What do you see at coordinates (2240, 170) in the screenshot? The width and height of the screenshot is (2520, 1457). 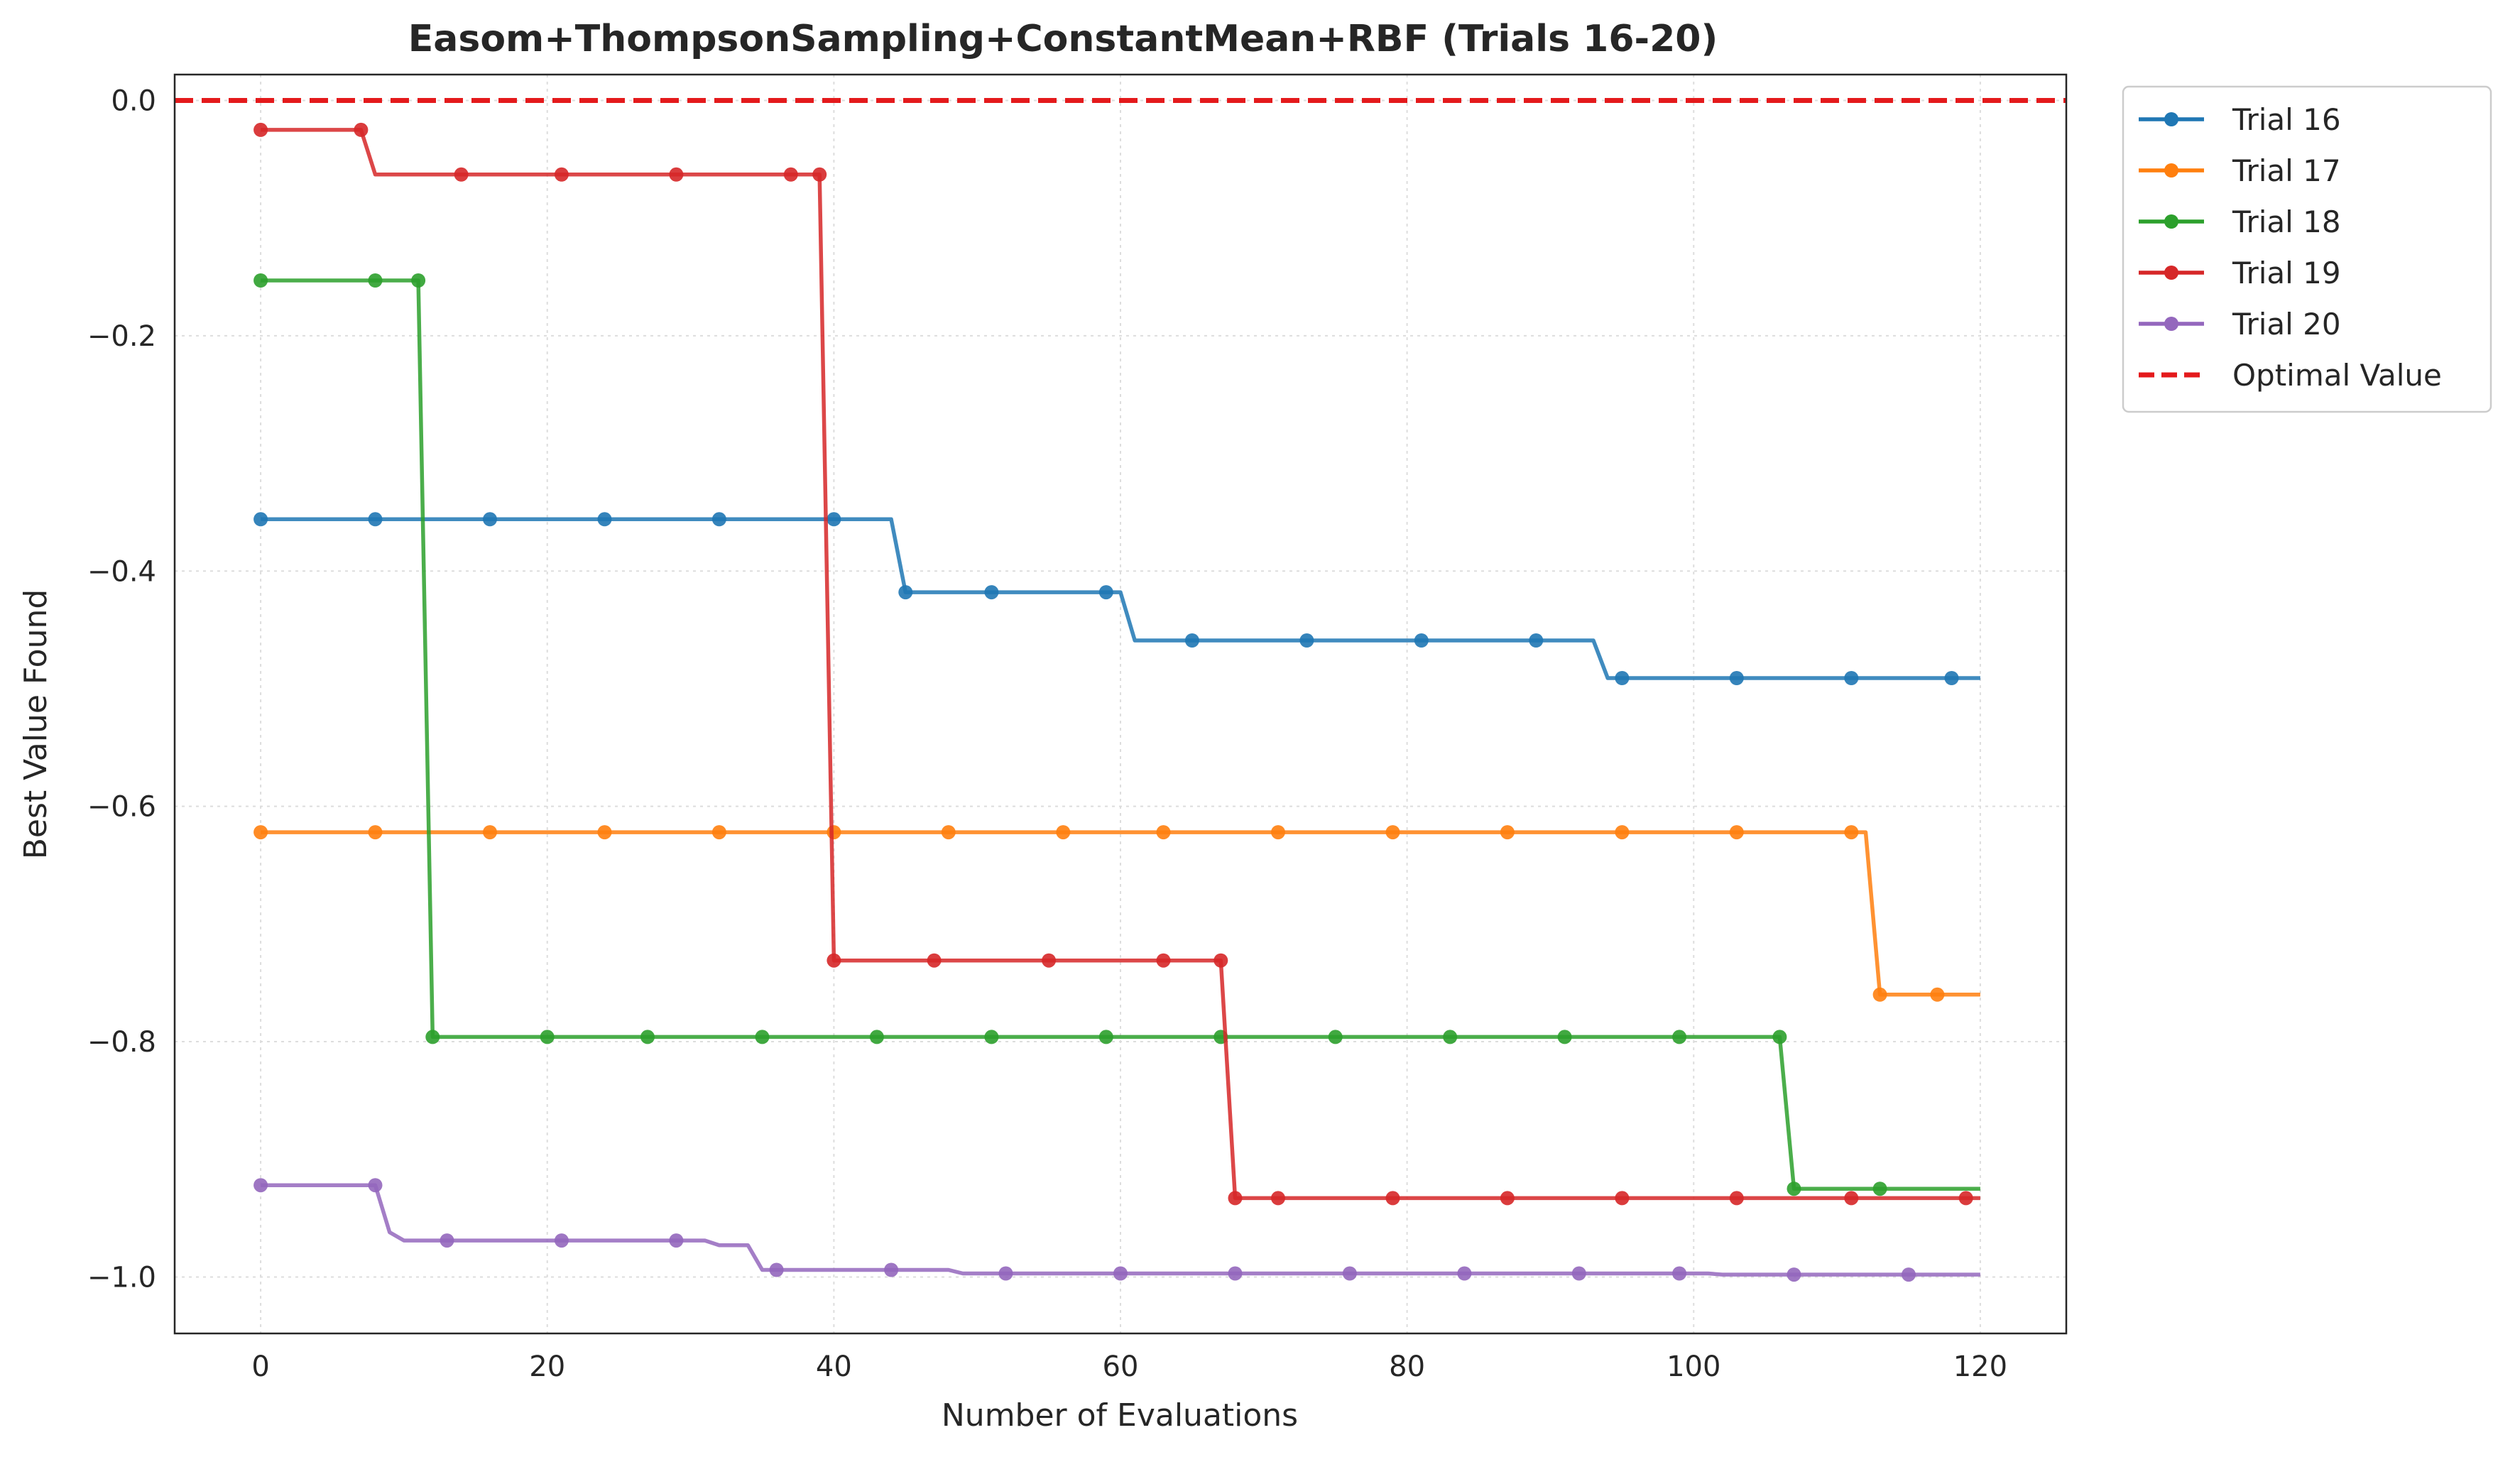 I see `legend-entry: Trial 17` at bounding box center [2240, 170].